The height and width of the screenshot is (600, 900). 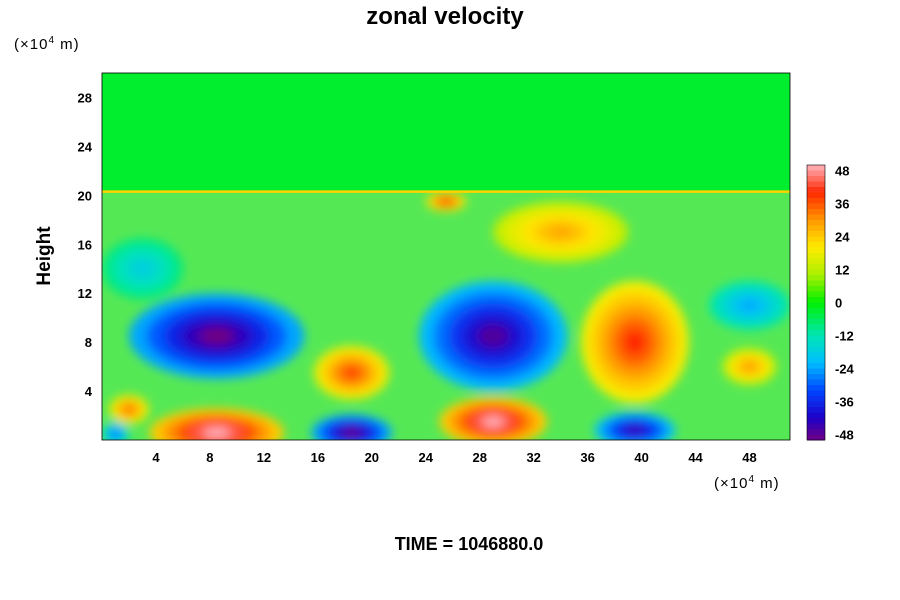 What do you see at coordinates (747, 483) in the screenshot?
I see `x-axis-unit-label: (×104 m)` at bounding box center [747, 483].